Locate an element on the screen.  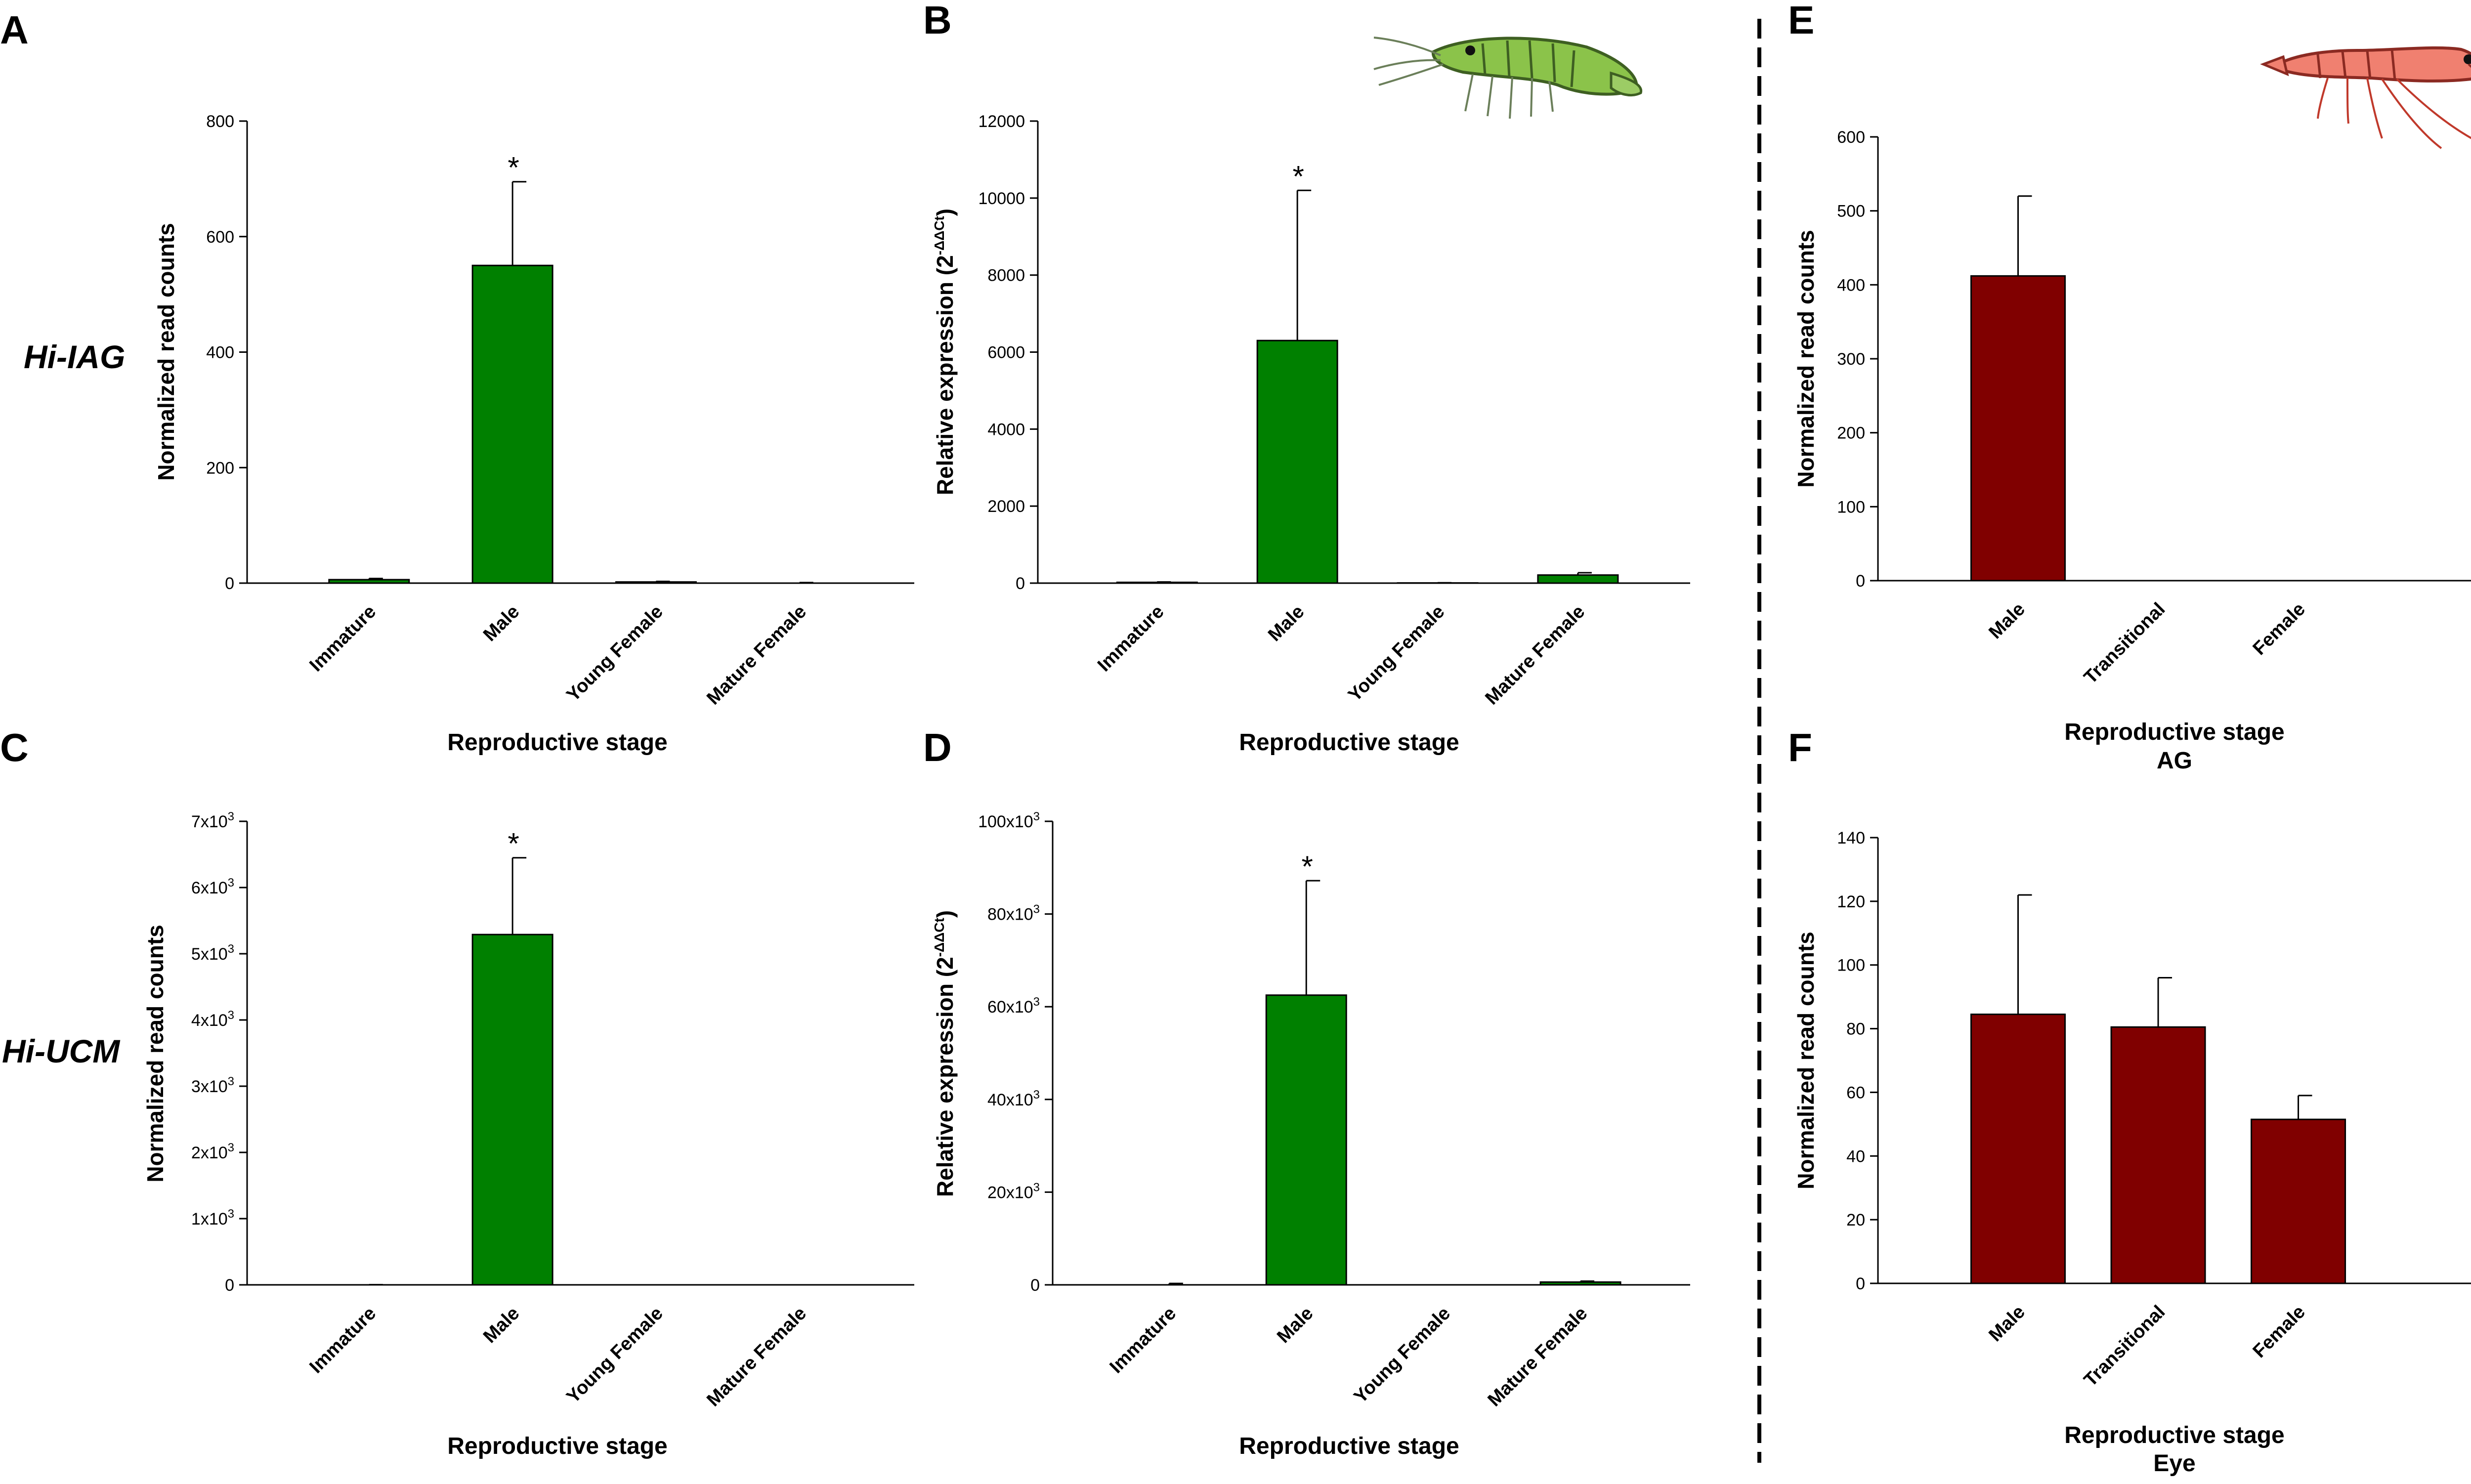
pa-ytick-label: 0 is located at coordinates (229, 583).